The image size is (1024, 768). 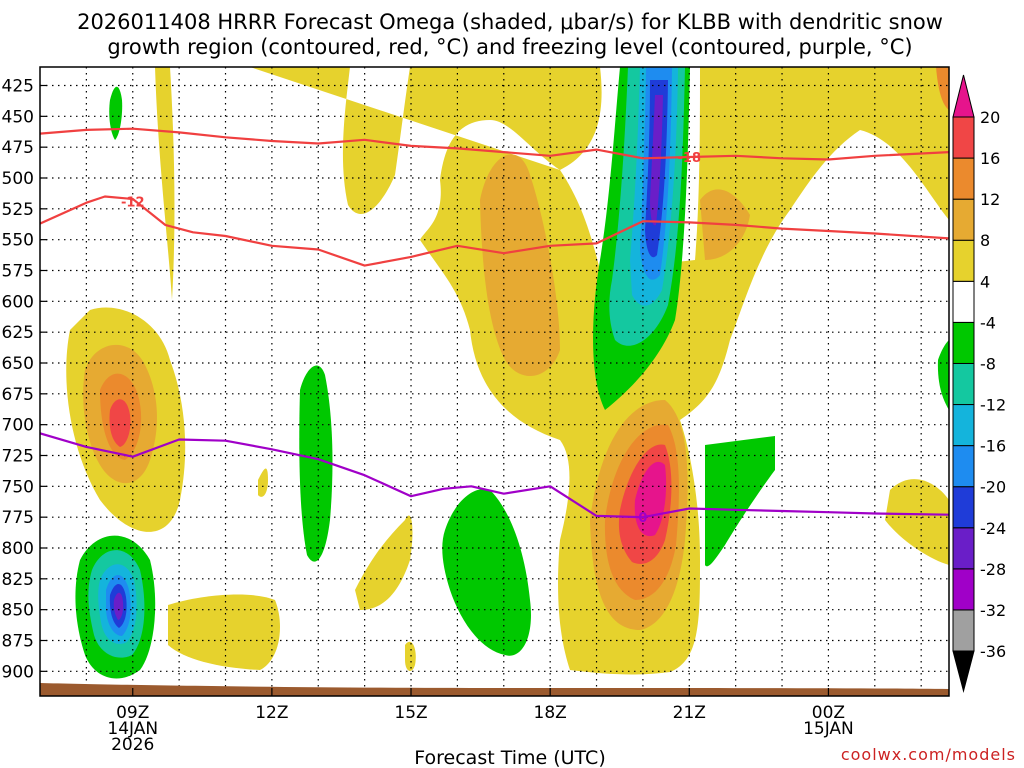 What do you see at coordinates (963, 671) in the screenshot?
I see `colorbar-under-arrow` at bounding box center [963, 671].